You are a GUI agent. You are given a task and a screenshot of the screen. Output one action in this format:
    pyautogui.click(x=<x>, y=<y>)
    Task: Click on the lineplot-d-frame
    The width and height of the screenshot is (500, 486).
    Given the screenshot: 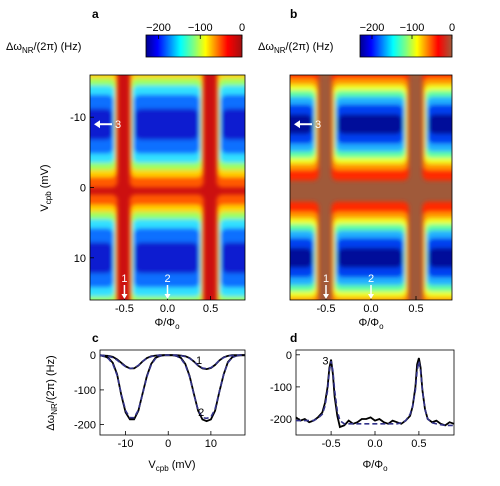 What is the action you would take?
    pyautogui.click(x=375, y=392)
    